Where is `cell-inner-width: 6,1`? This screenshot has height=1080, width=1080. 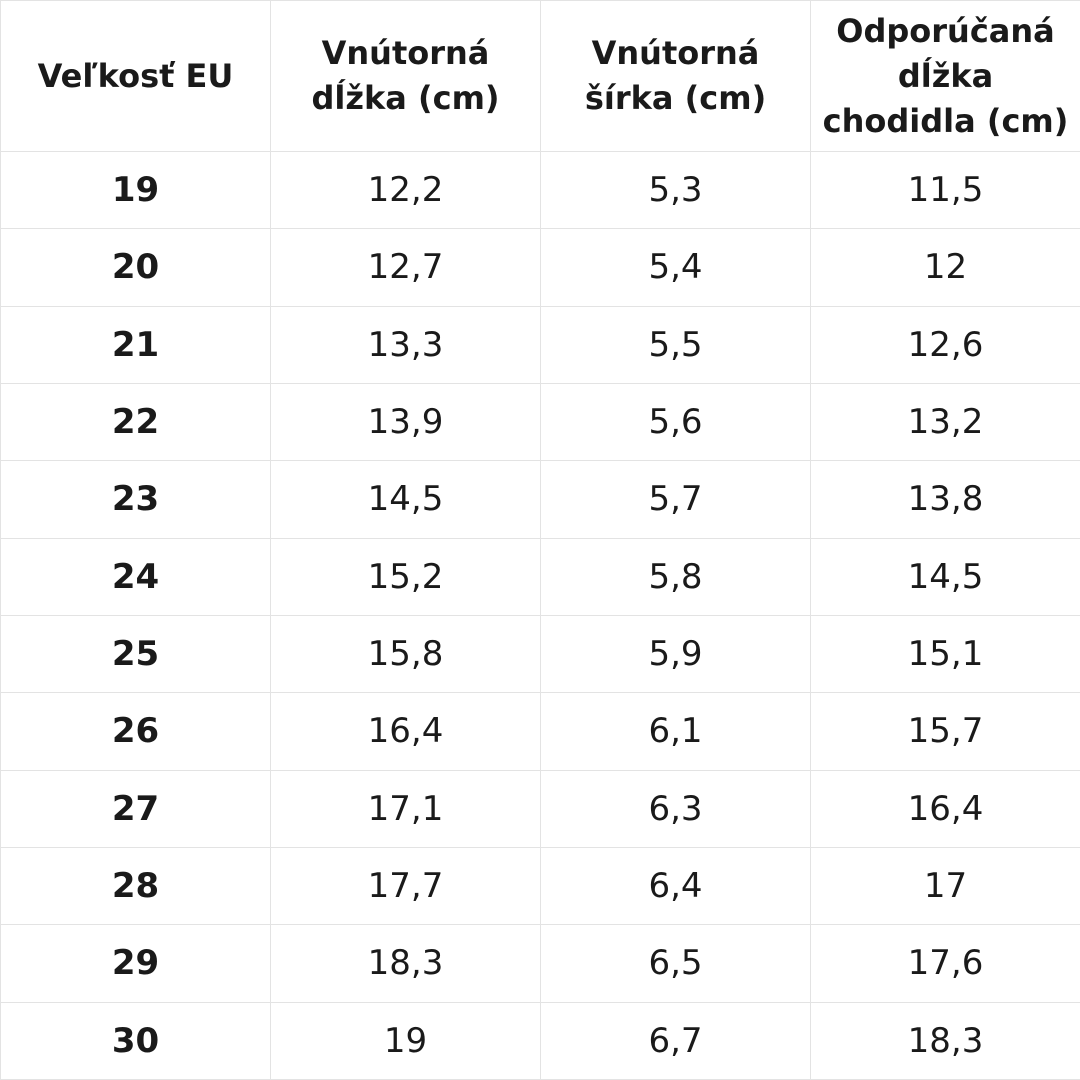 cell-inner-width: 6,1 is located at coordinates (675, 731).